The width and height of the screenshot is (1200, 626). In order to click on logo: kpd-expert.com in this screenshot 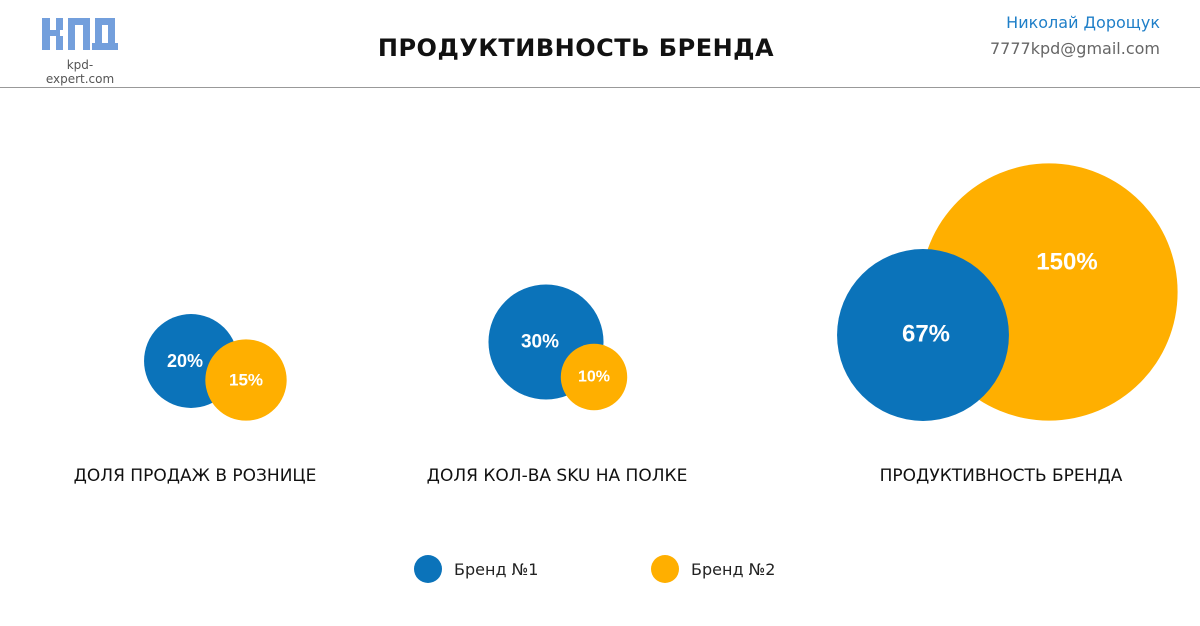, I will do `click(80, 50)`.